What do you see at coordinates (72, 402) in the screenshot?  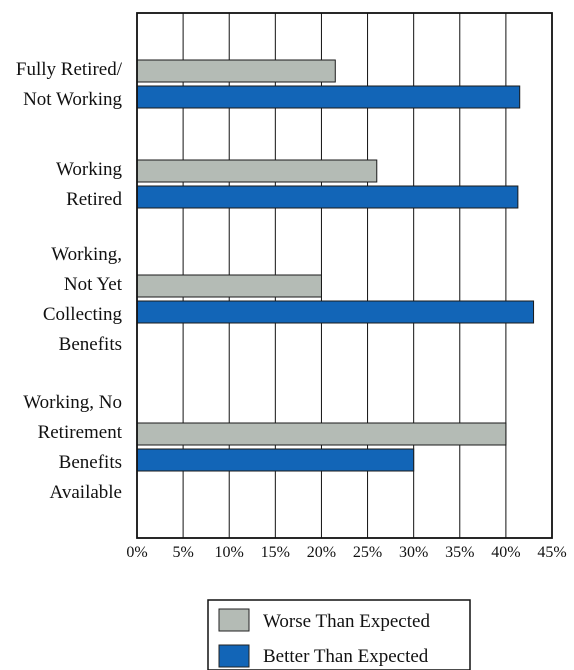 I see `category-label-line: Working, No` at bounding box center [72, 402].